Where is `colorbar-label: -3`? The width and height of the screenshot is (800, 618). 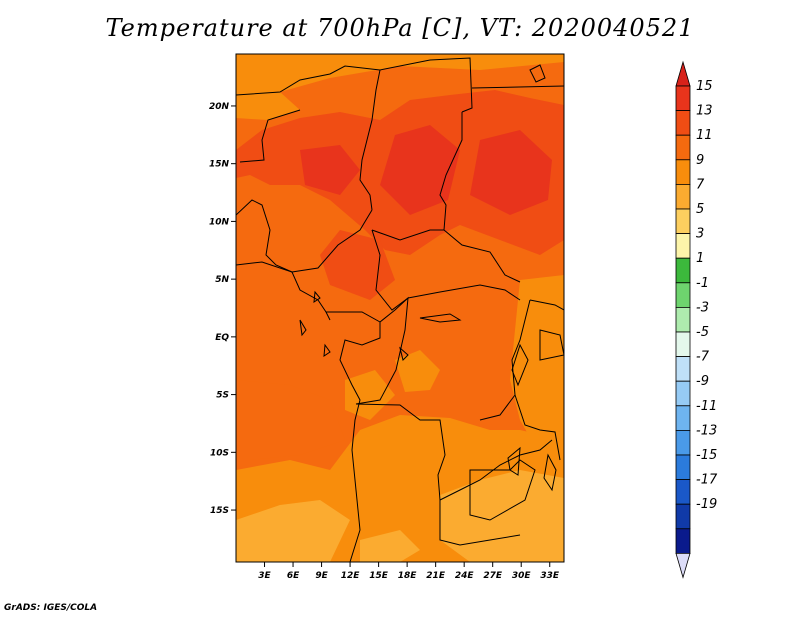
colorbar-label: -3 is located at coordinates (702, 307).